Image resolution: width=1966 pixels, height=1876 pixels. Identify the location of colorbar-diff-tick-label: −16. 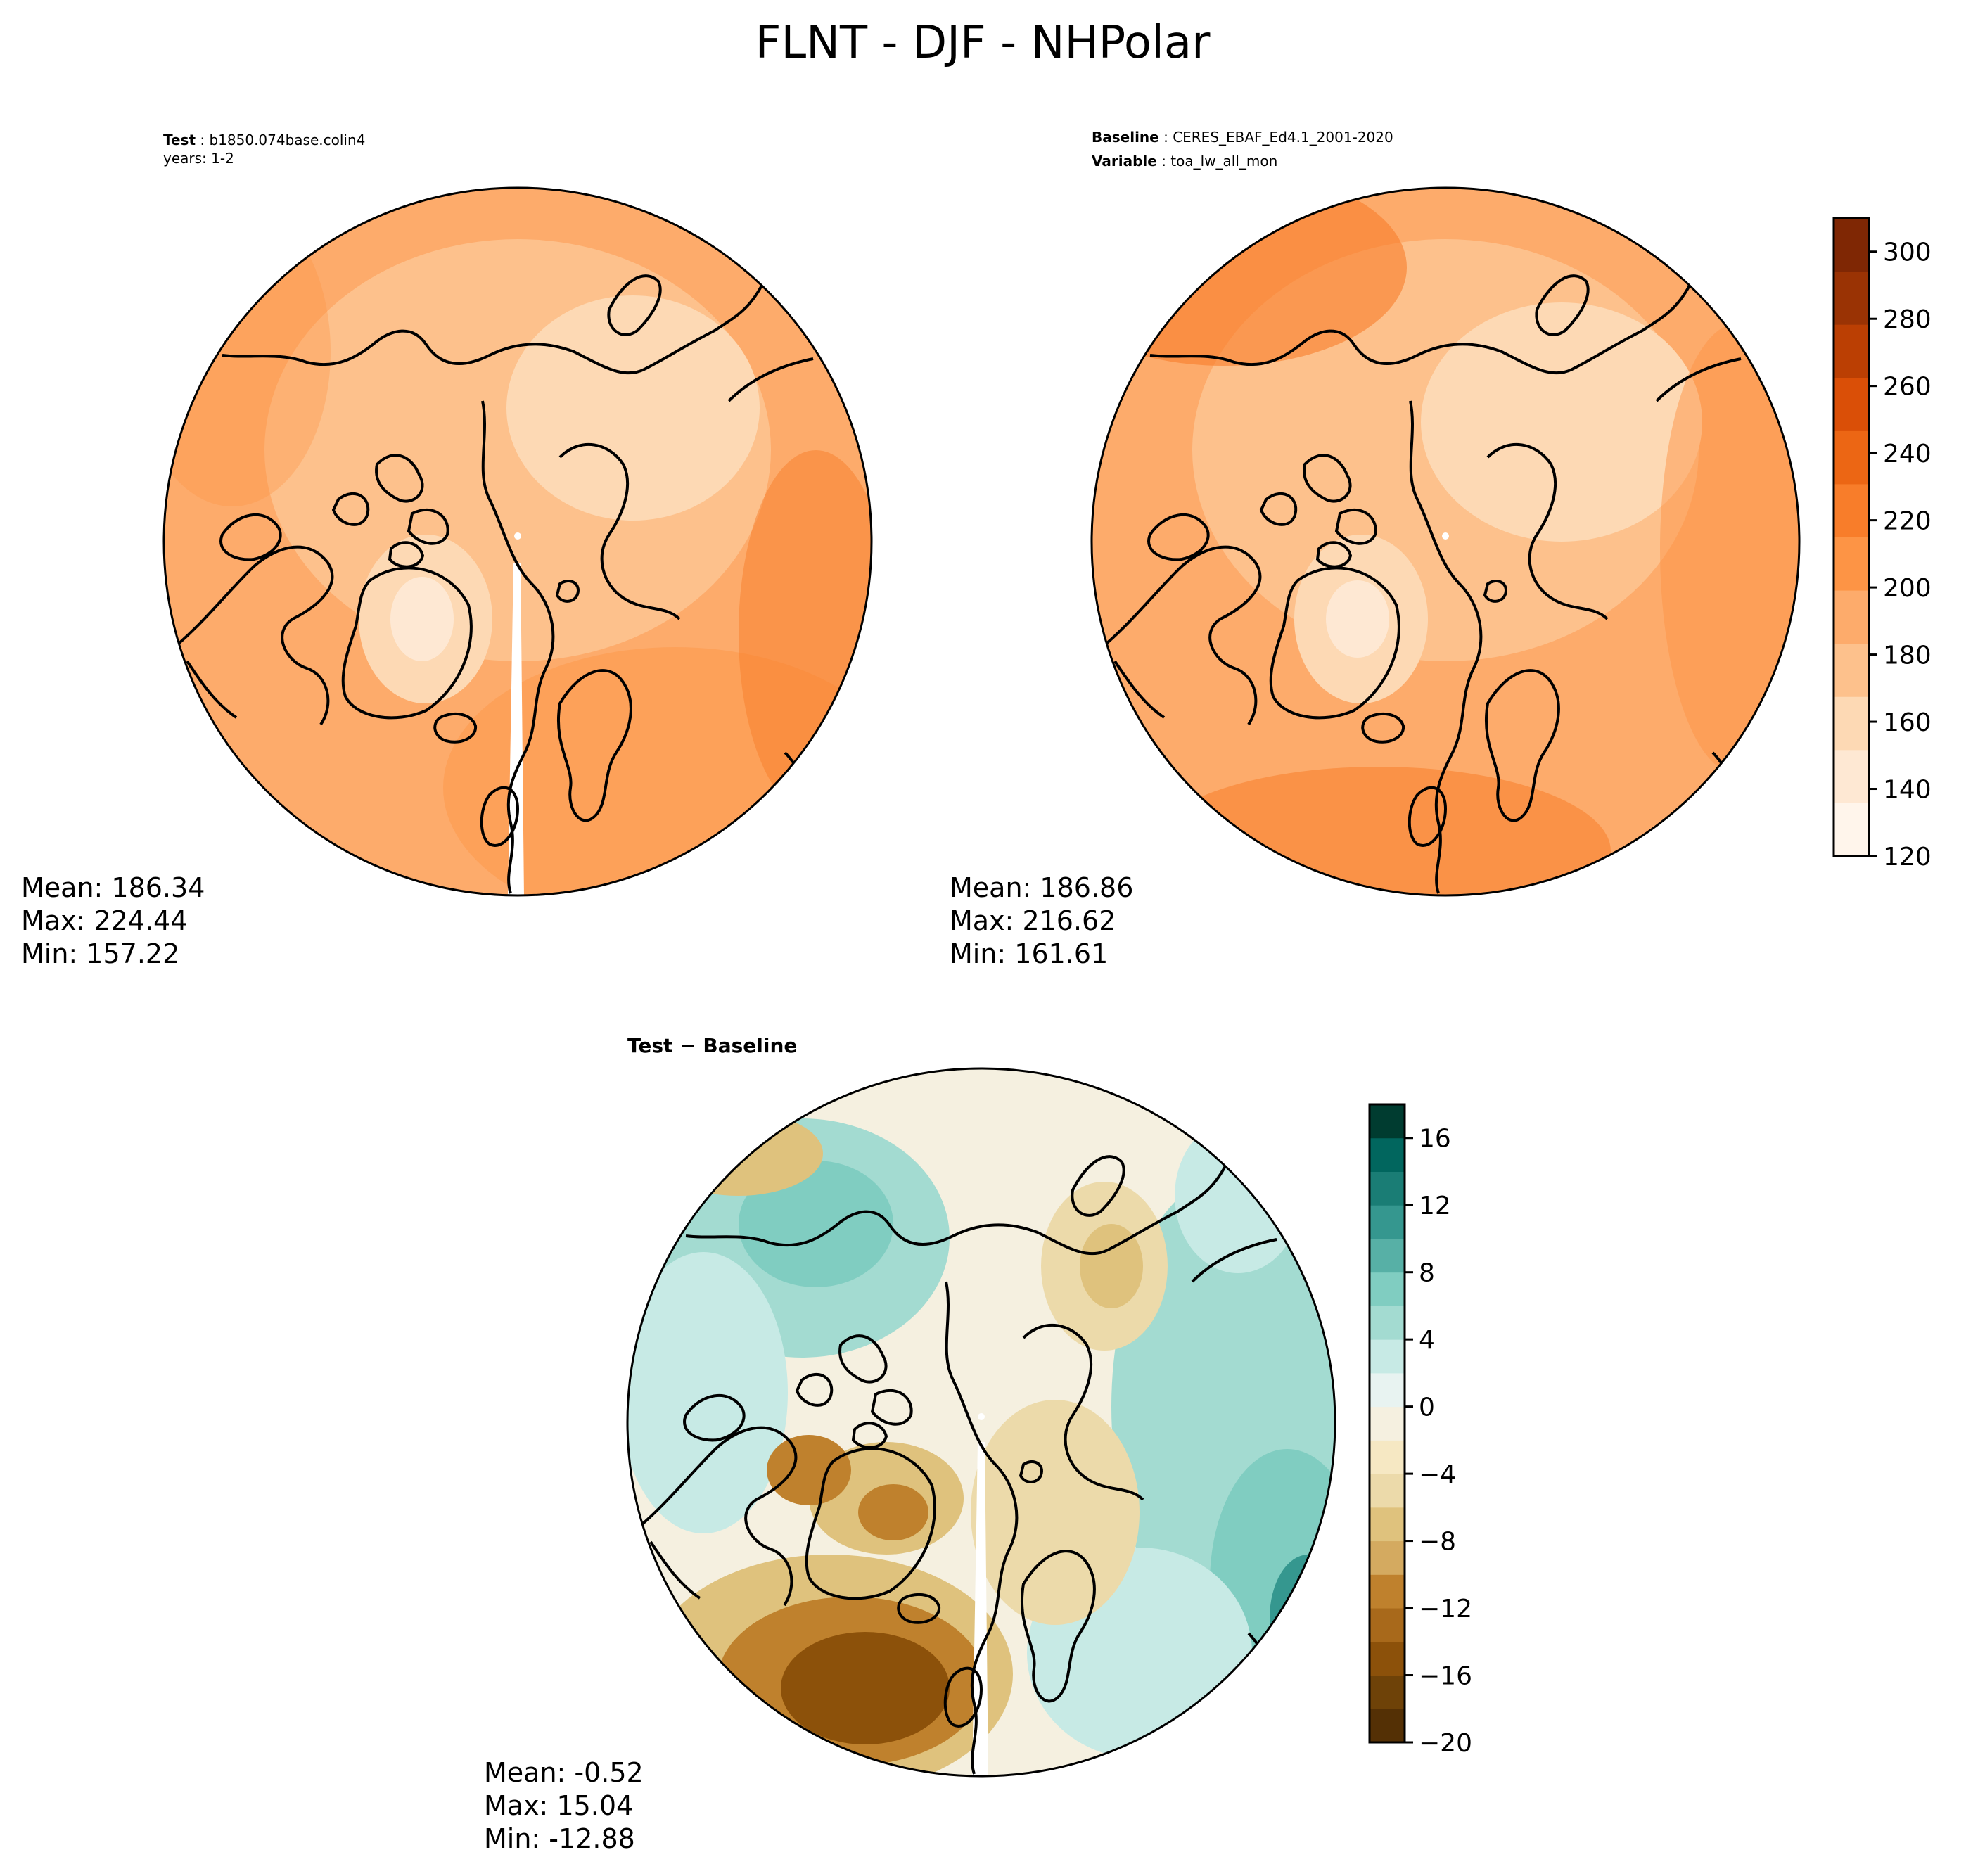
(1445, 1676).